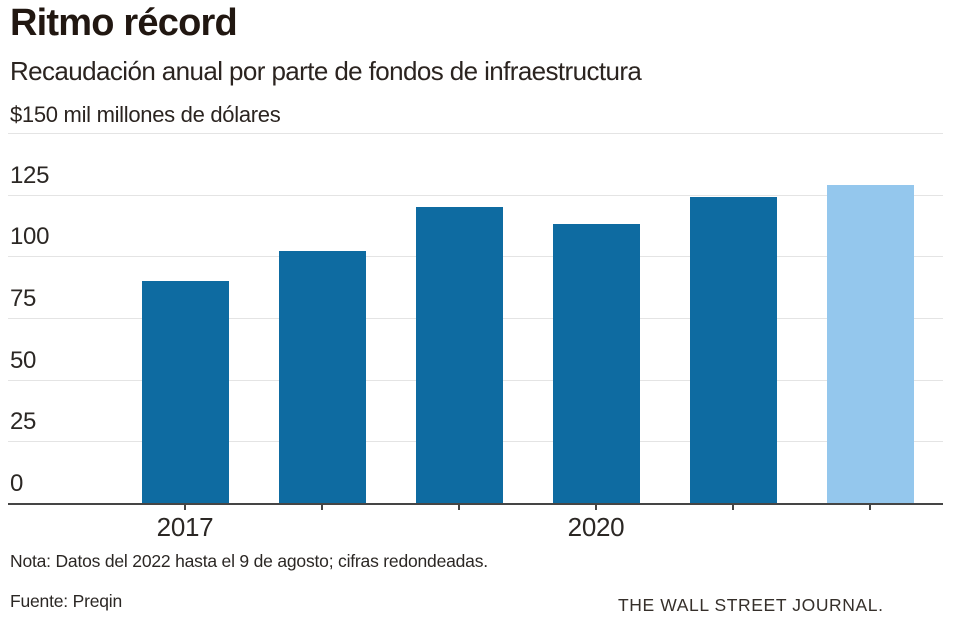 The height and width of the screenshot is (640, 960). I want to click on x-axis-tick-2022, so click(870, 507).